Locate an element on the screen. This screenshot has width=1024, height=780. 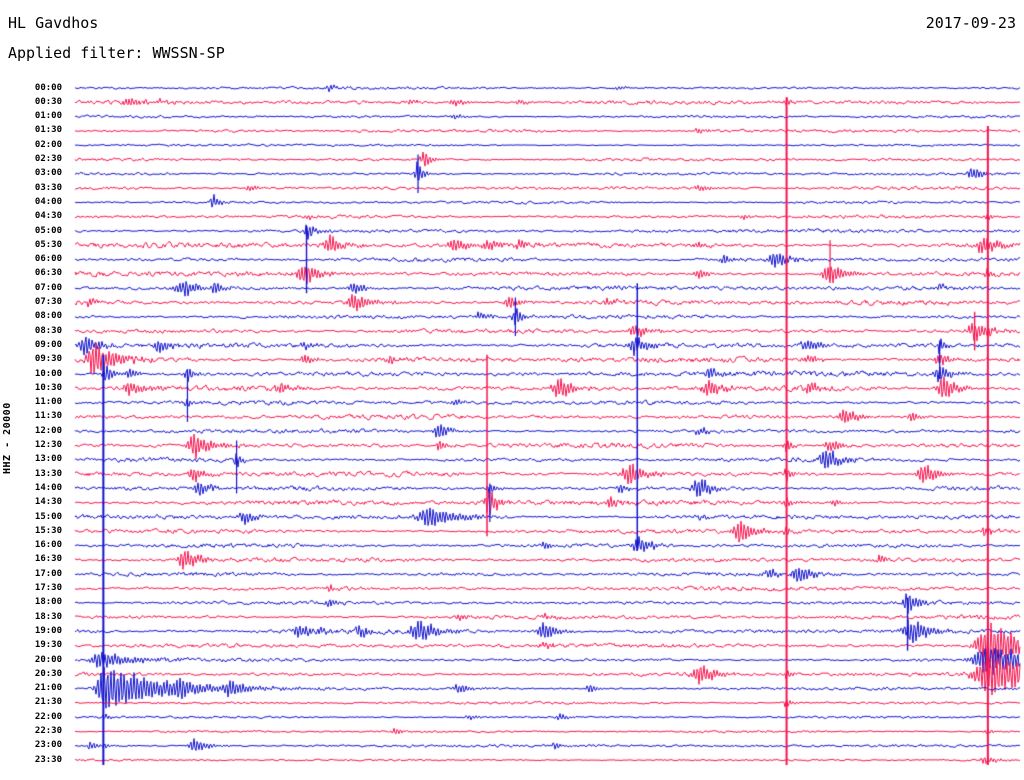
time-label: 12:30 is located at coordinates (48, 445).